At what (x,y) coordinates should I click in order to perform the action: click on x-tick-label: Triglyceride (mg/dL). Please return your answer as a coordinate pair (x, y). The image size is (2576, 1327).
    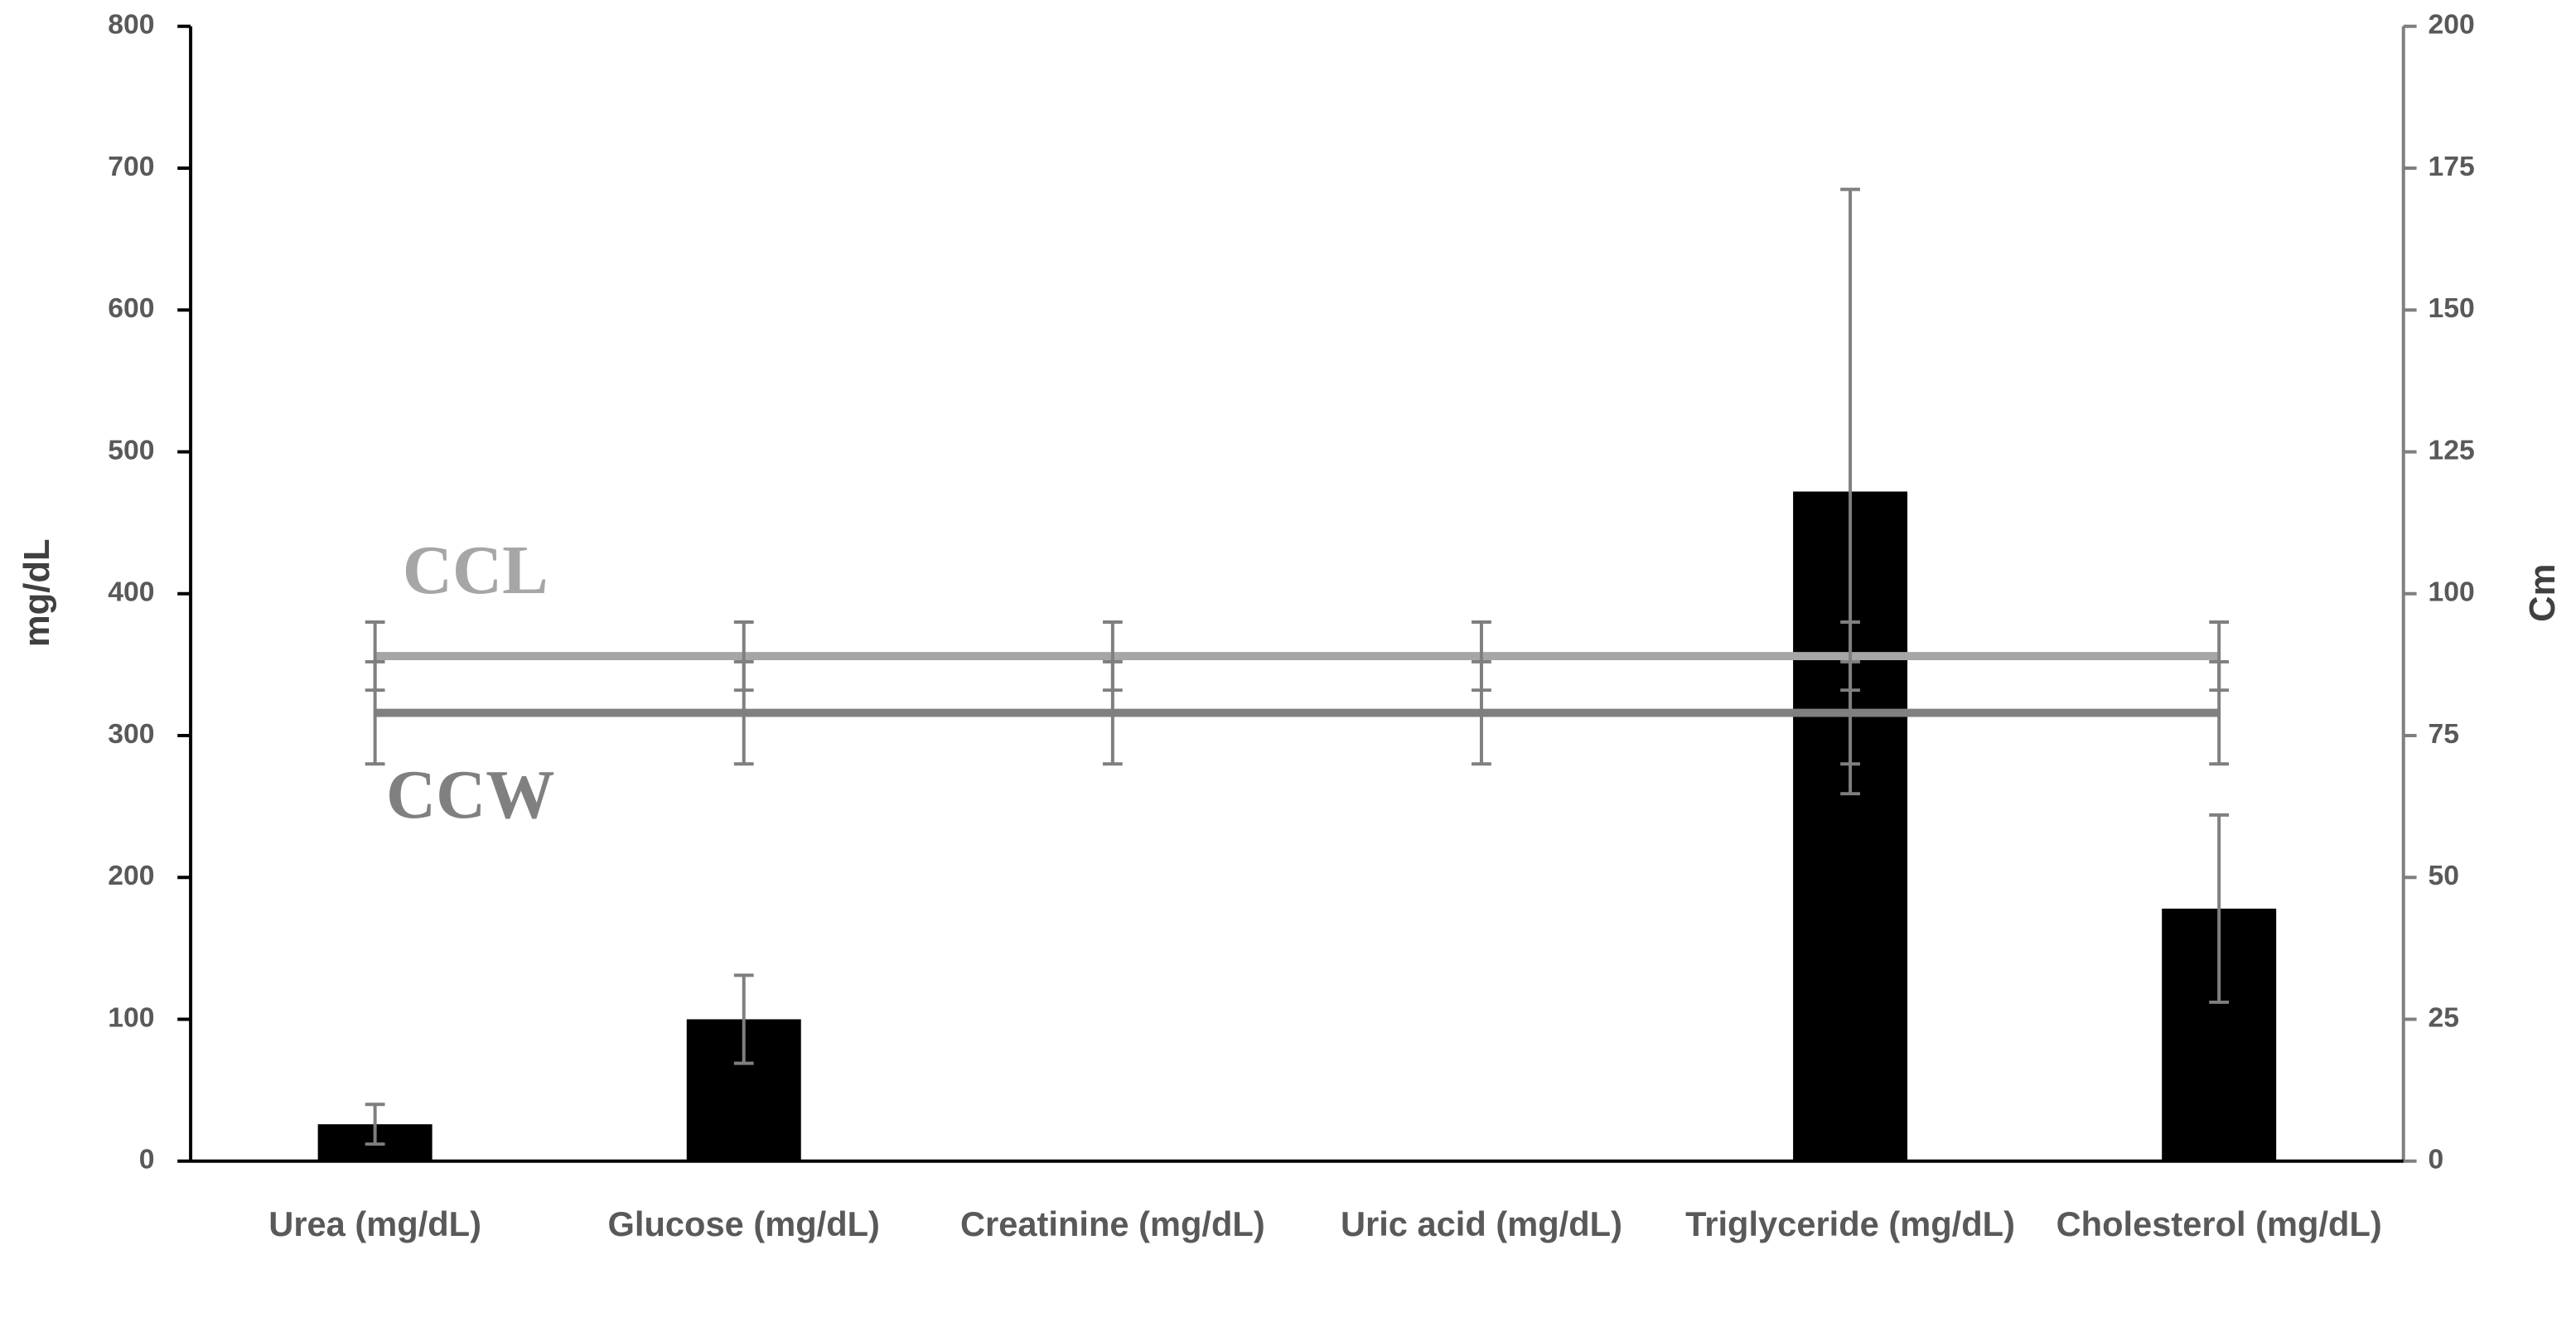
    Looking at the image, I should click on (1850, 1223).